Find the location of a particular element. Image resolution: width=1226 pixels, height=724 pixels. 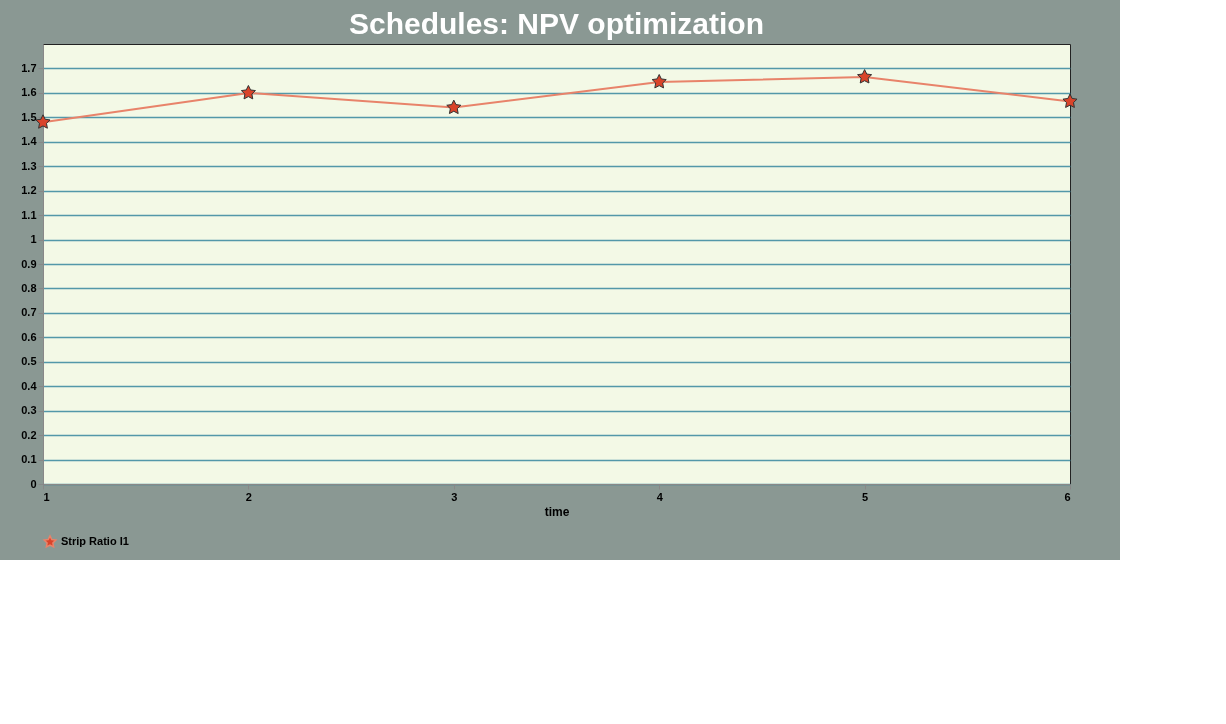

legend-label: Strip Ratio I1 is located at coordinates (95, 541).